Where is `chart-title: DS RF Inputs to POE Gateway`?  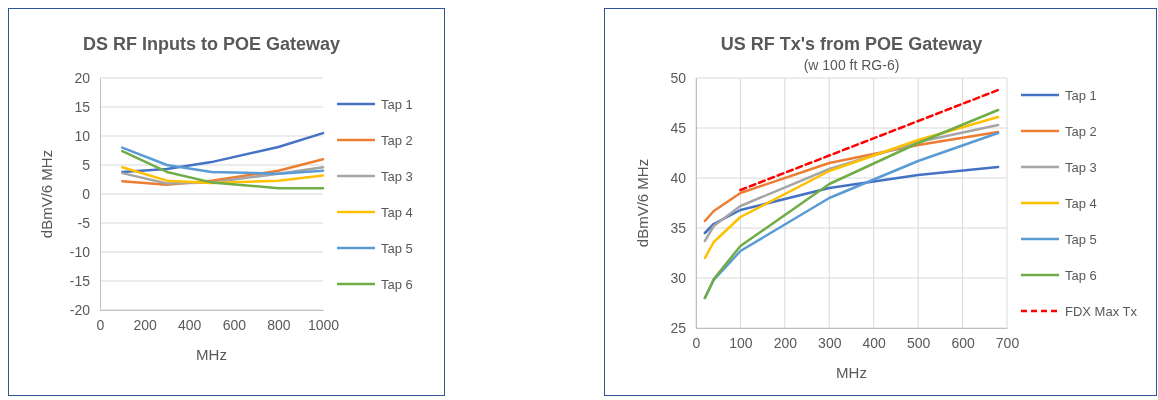
chart-title: DS RF Inputs to POE Gateway is located at coordinates (211, 44).